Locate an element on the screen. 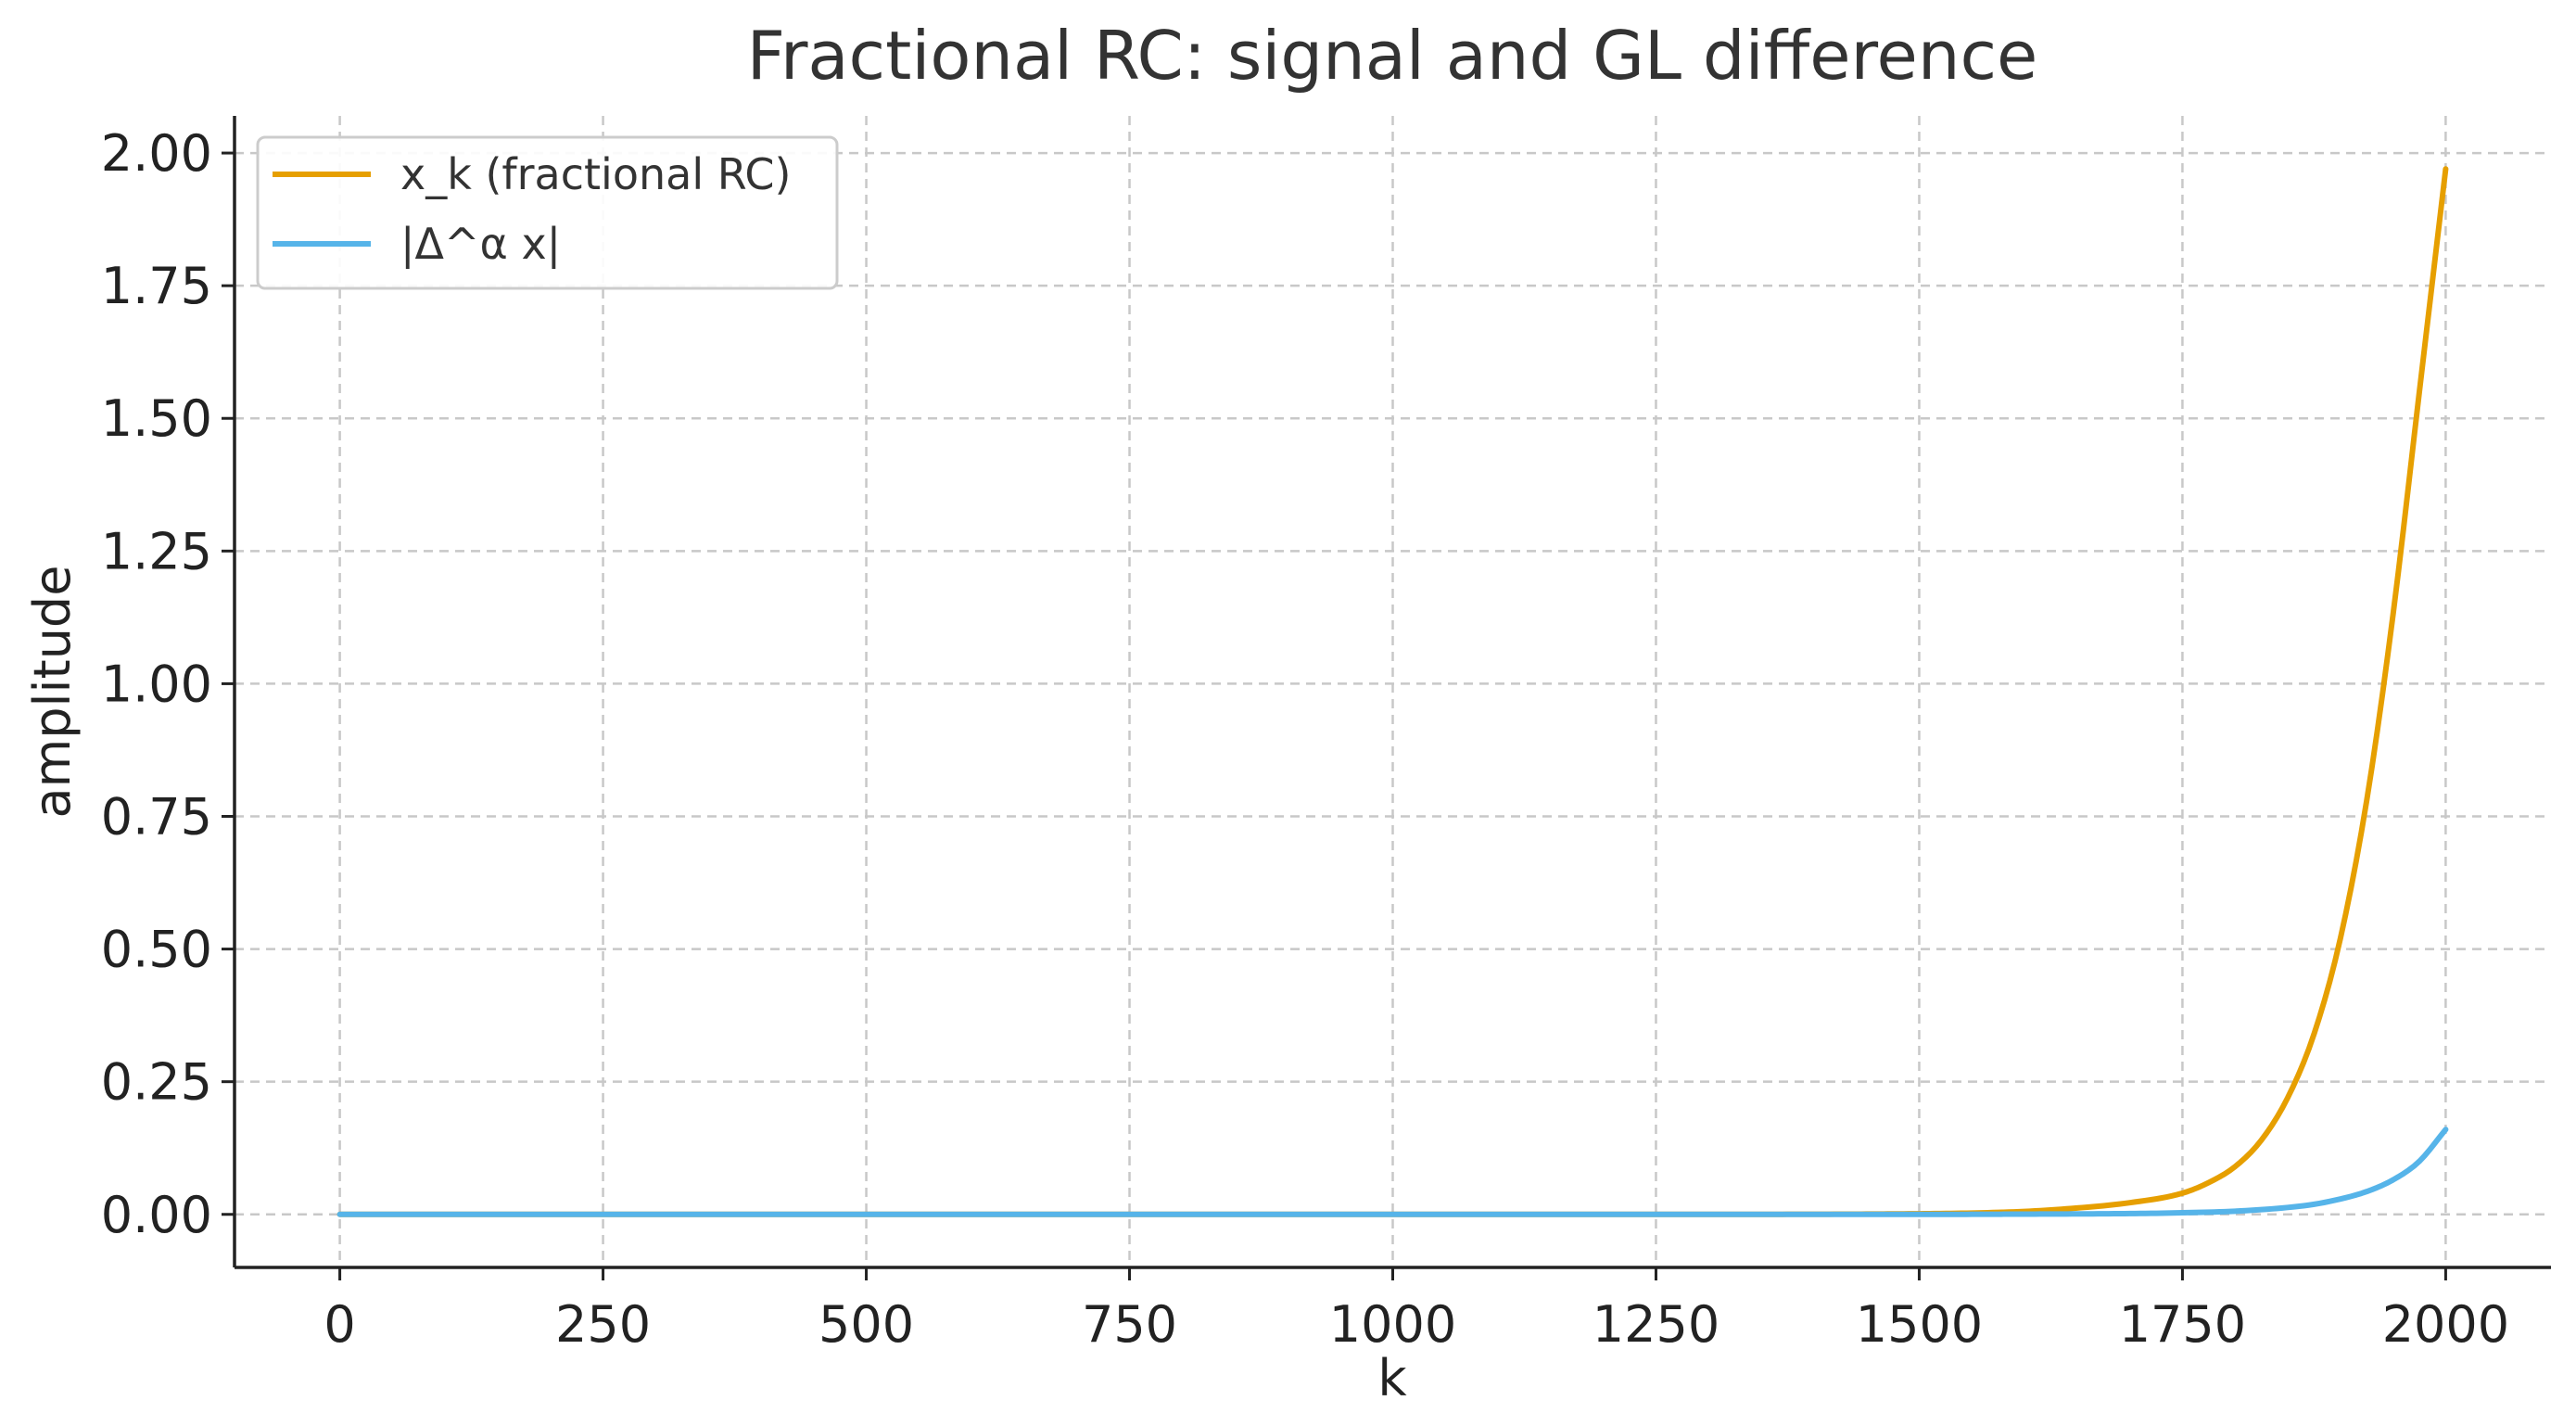 This screenshot has height=1413, width=2576. chart-title: Fractional RC: signal and GL difference is located at coordinates (1392, 56).